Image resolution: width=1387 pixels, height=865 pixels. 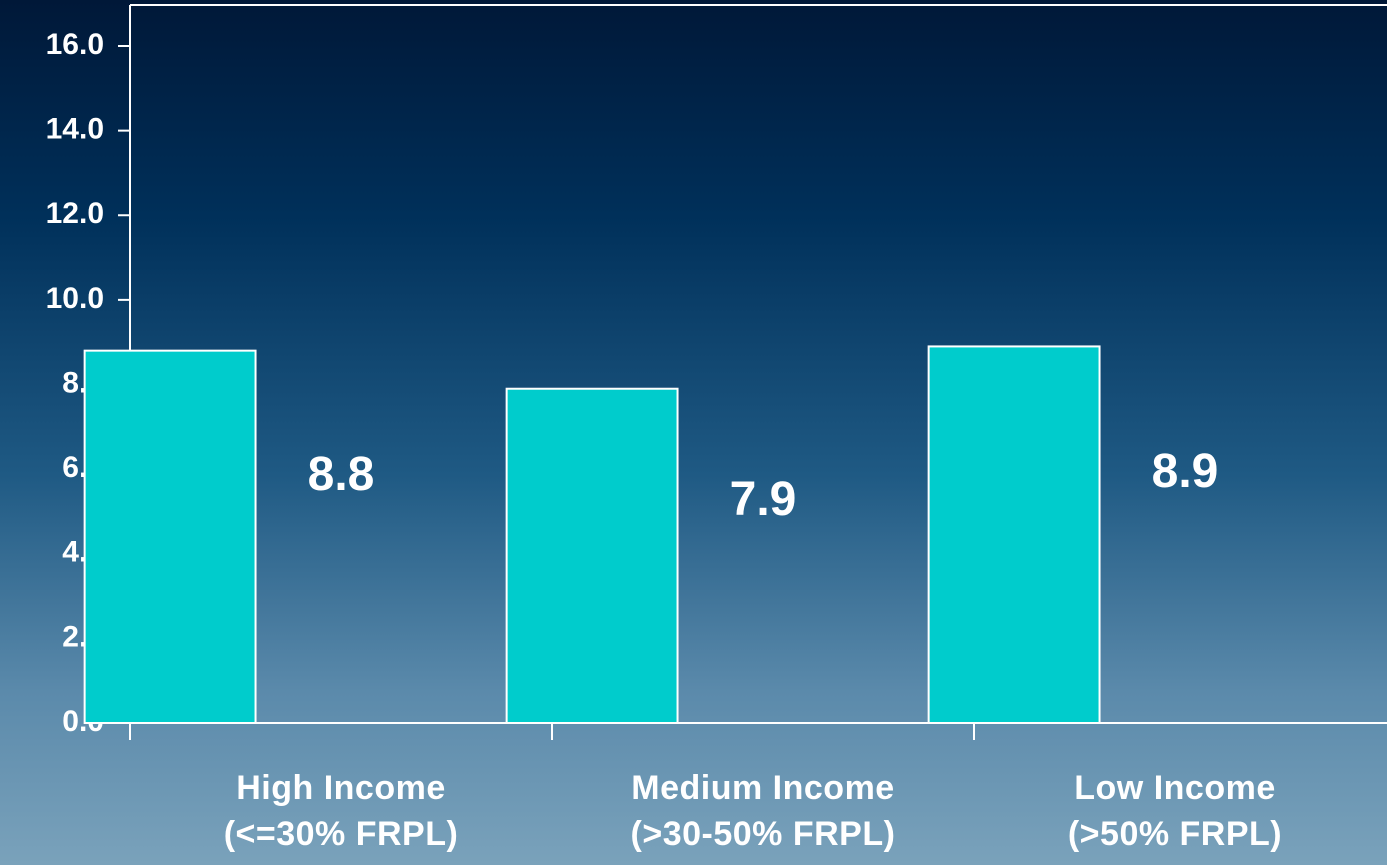 I want to click on x-tick-label: Medium Income (>30-50% FRPL), so click(x=763, y=811).